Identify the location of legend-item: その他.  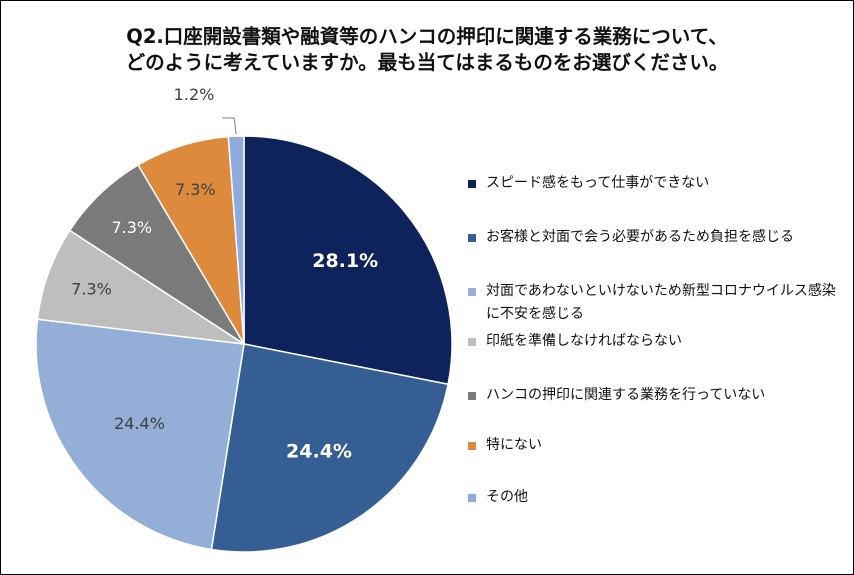
(652, 497).